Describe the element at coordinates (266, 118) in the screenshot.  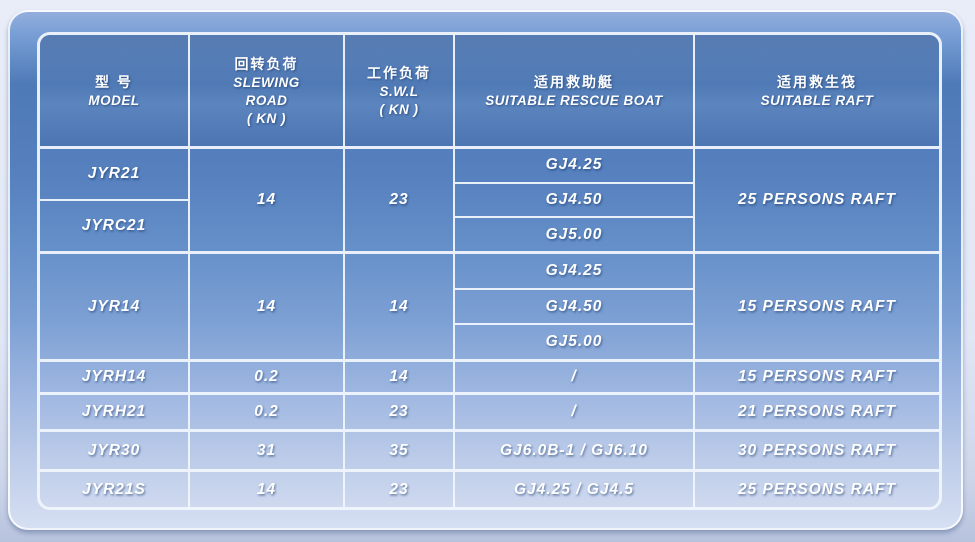
I see `header-slewing-unit: ( KN )` at that location.